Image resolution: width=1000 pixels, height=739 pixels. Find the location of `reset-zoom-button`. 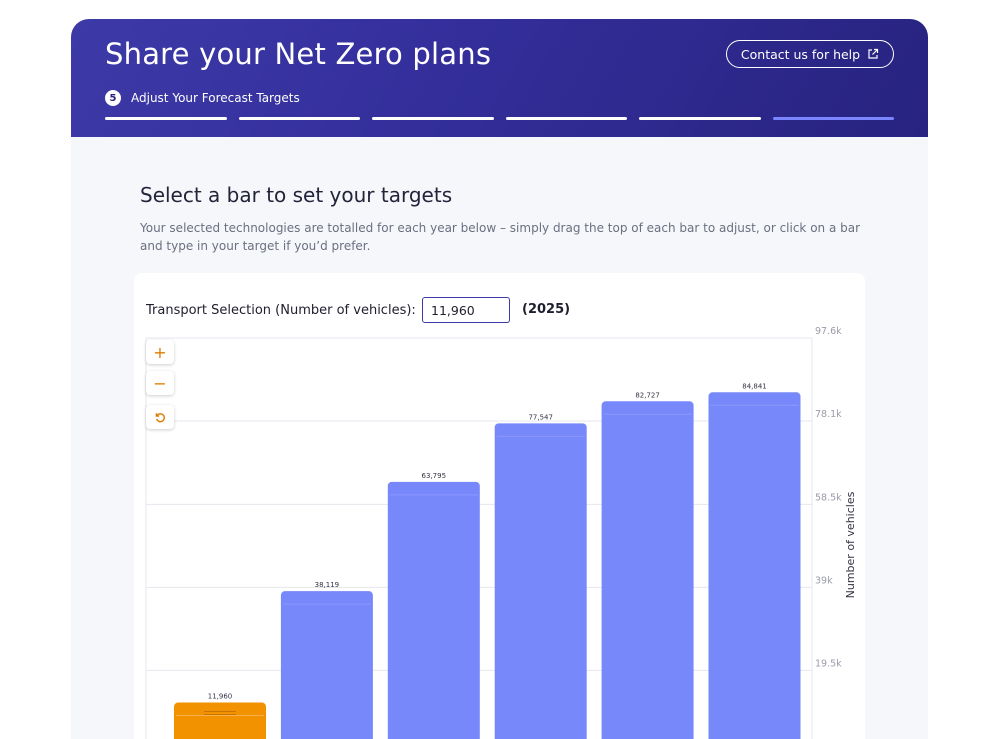

reset-zoom-button is located at coordinates (160, 417).